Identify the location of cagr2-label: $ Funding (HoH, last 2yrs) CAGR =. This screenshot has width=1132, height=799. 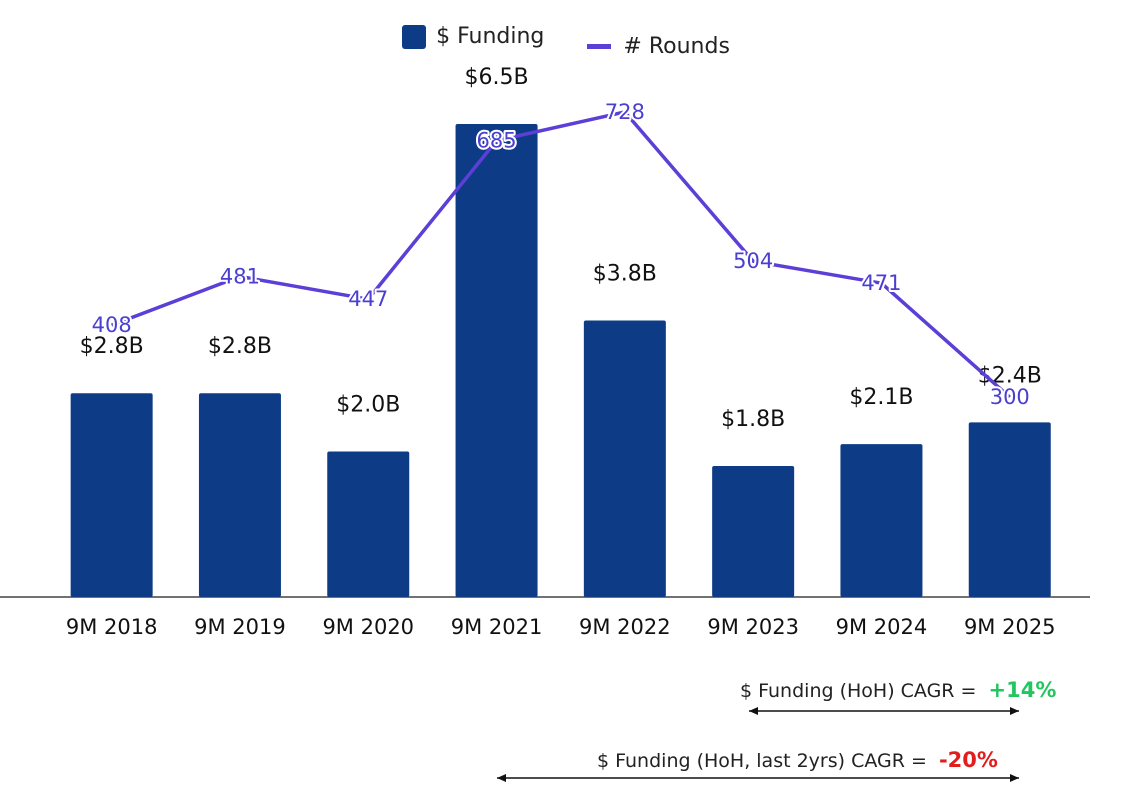
(762, 761).